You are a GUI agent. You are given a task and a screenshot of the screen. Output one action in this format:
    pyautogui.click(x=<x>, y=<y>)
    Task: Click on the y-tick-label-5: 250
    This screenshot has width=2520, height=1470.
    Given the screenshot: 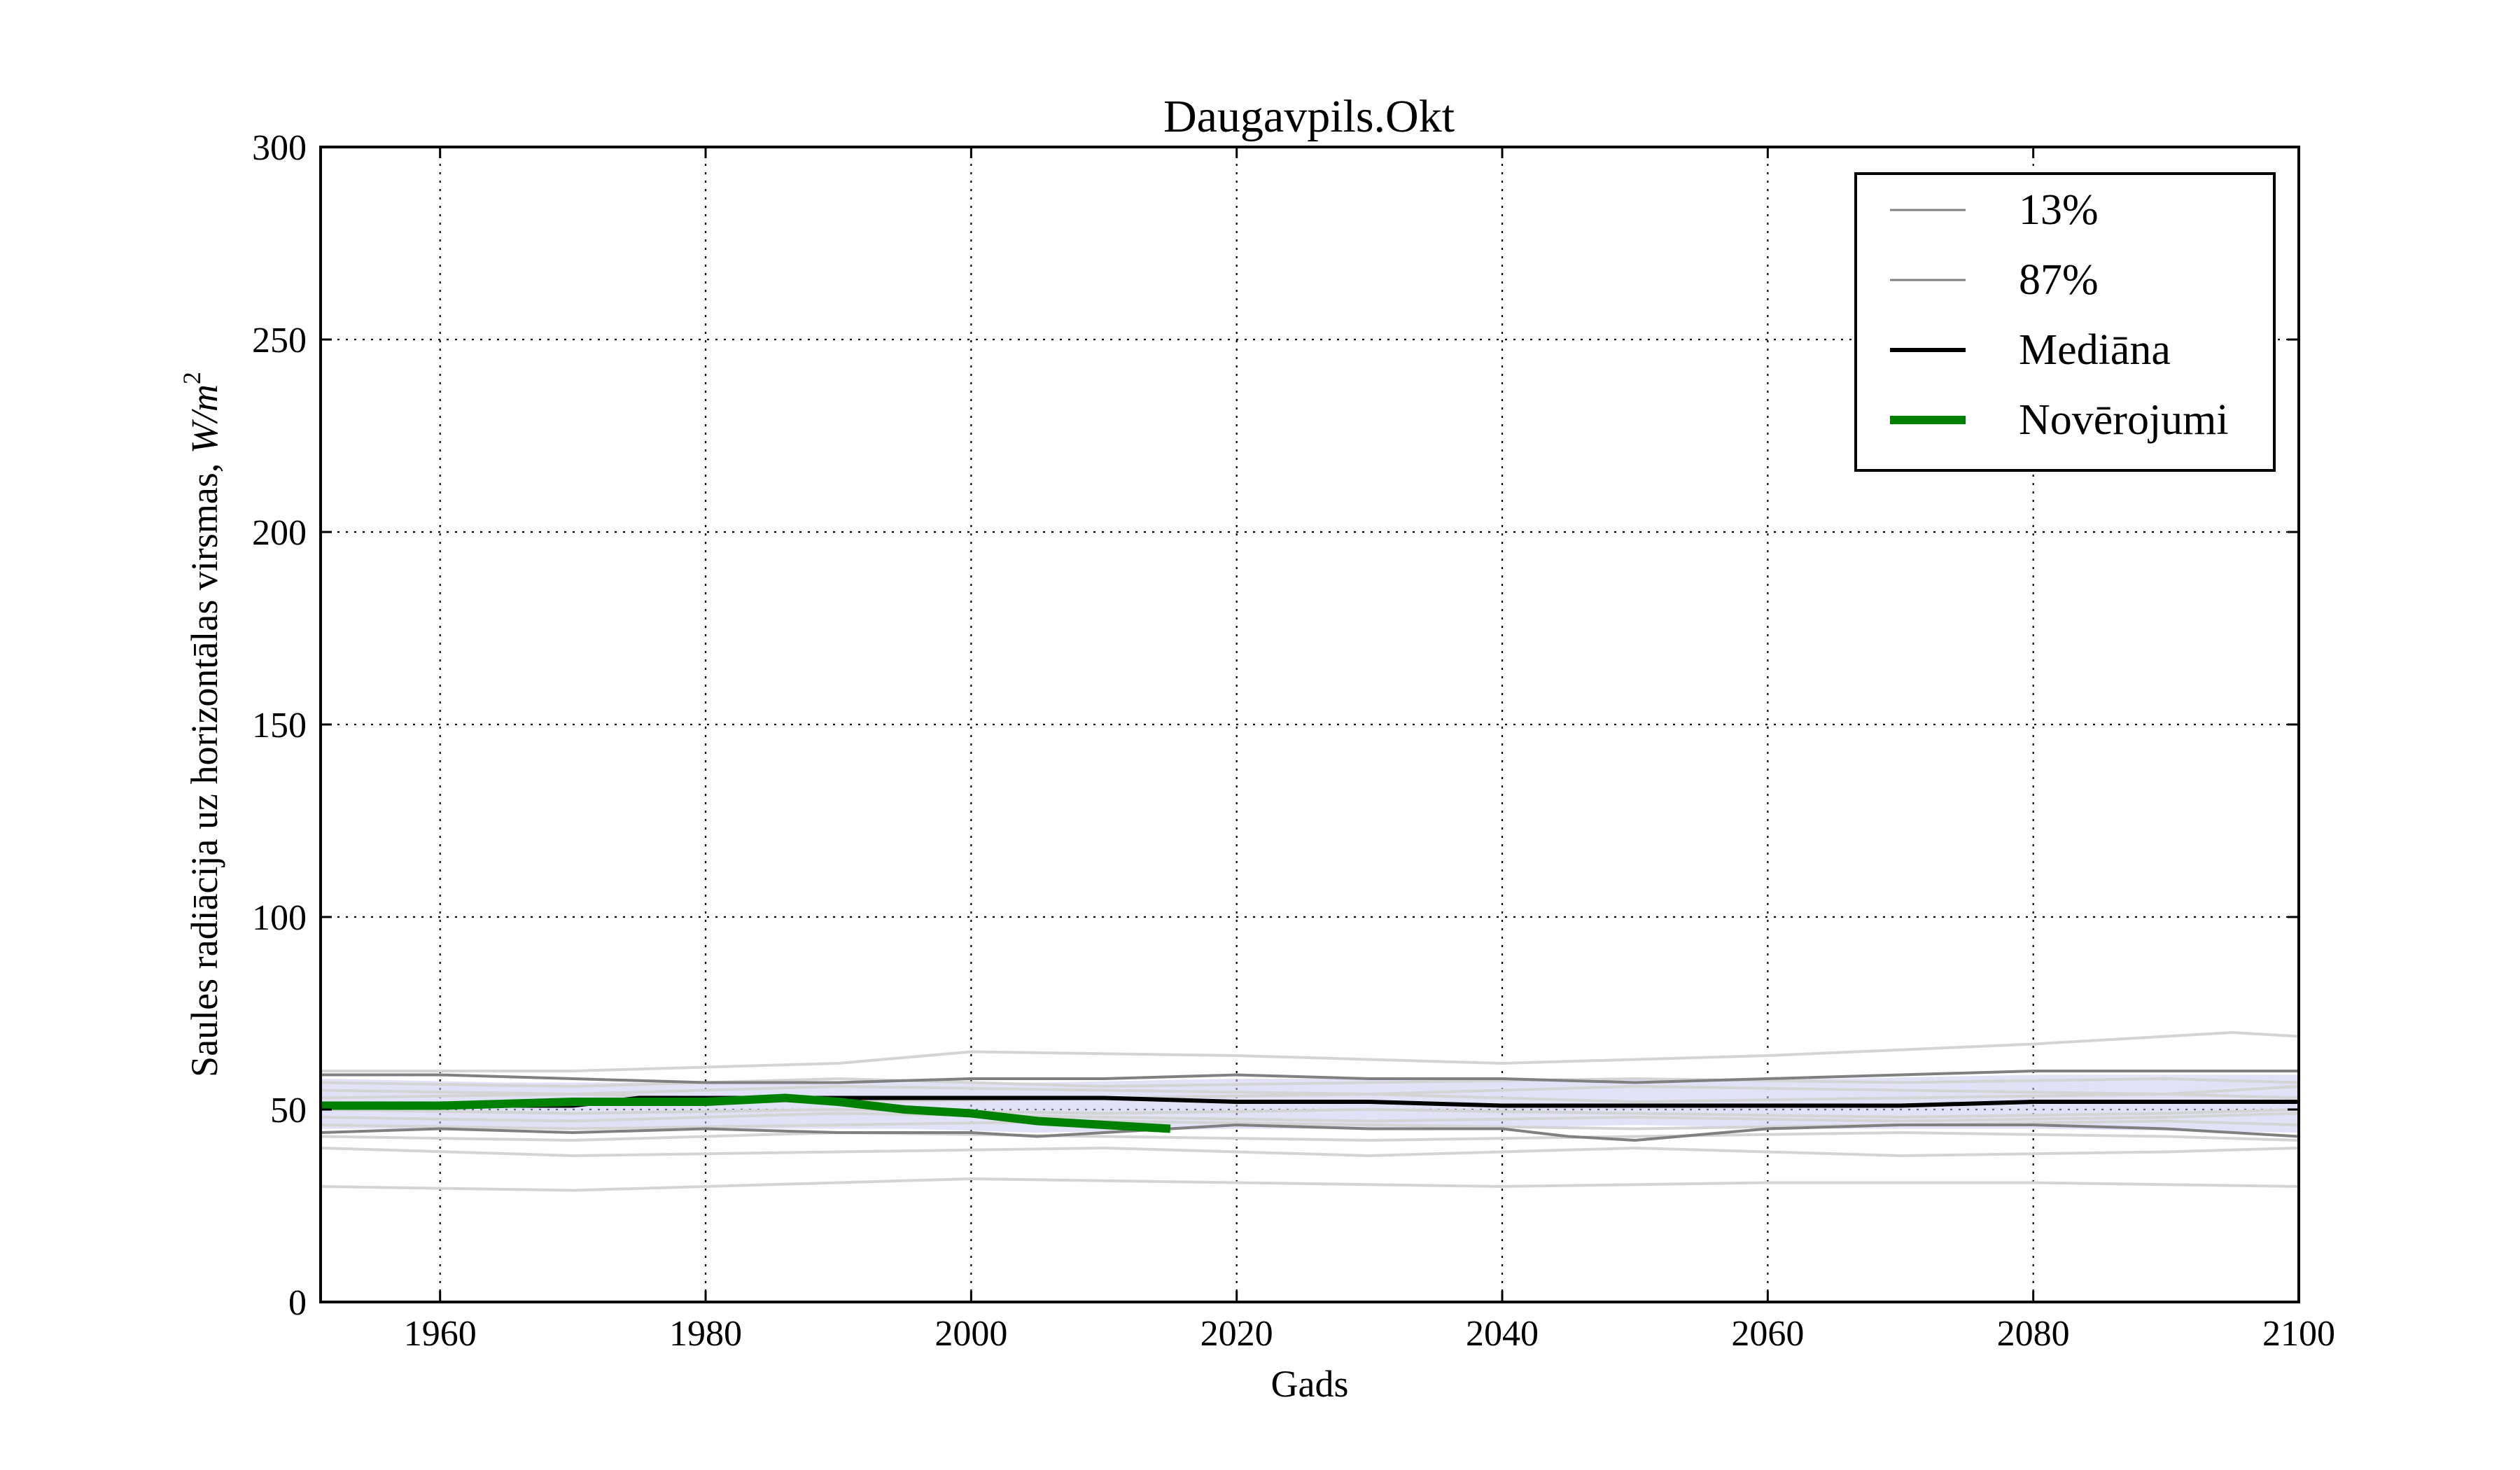 What is the action you would take?
    pyautogui.click(x=279, y=340)
    